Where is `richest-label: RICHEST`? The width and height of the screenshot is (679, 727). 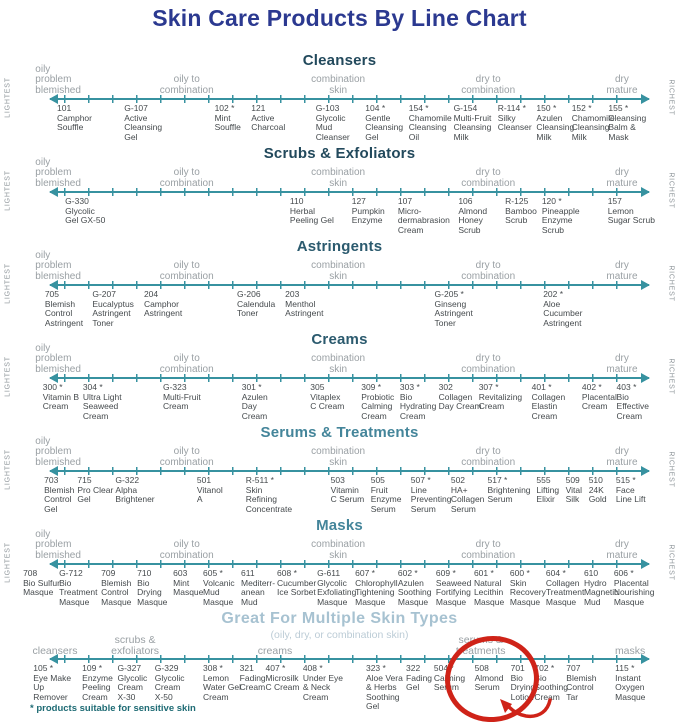 richest-label: RICHEST is located at coordinates (671, 562).